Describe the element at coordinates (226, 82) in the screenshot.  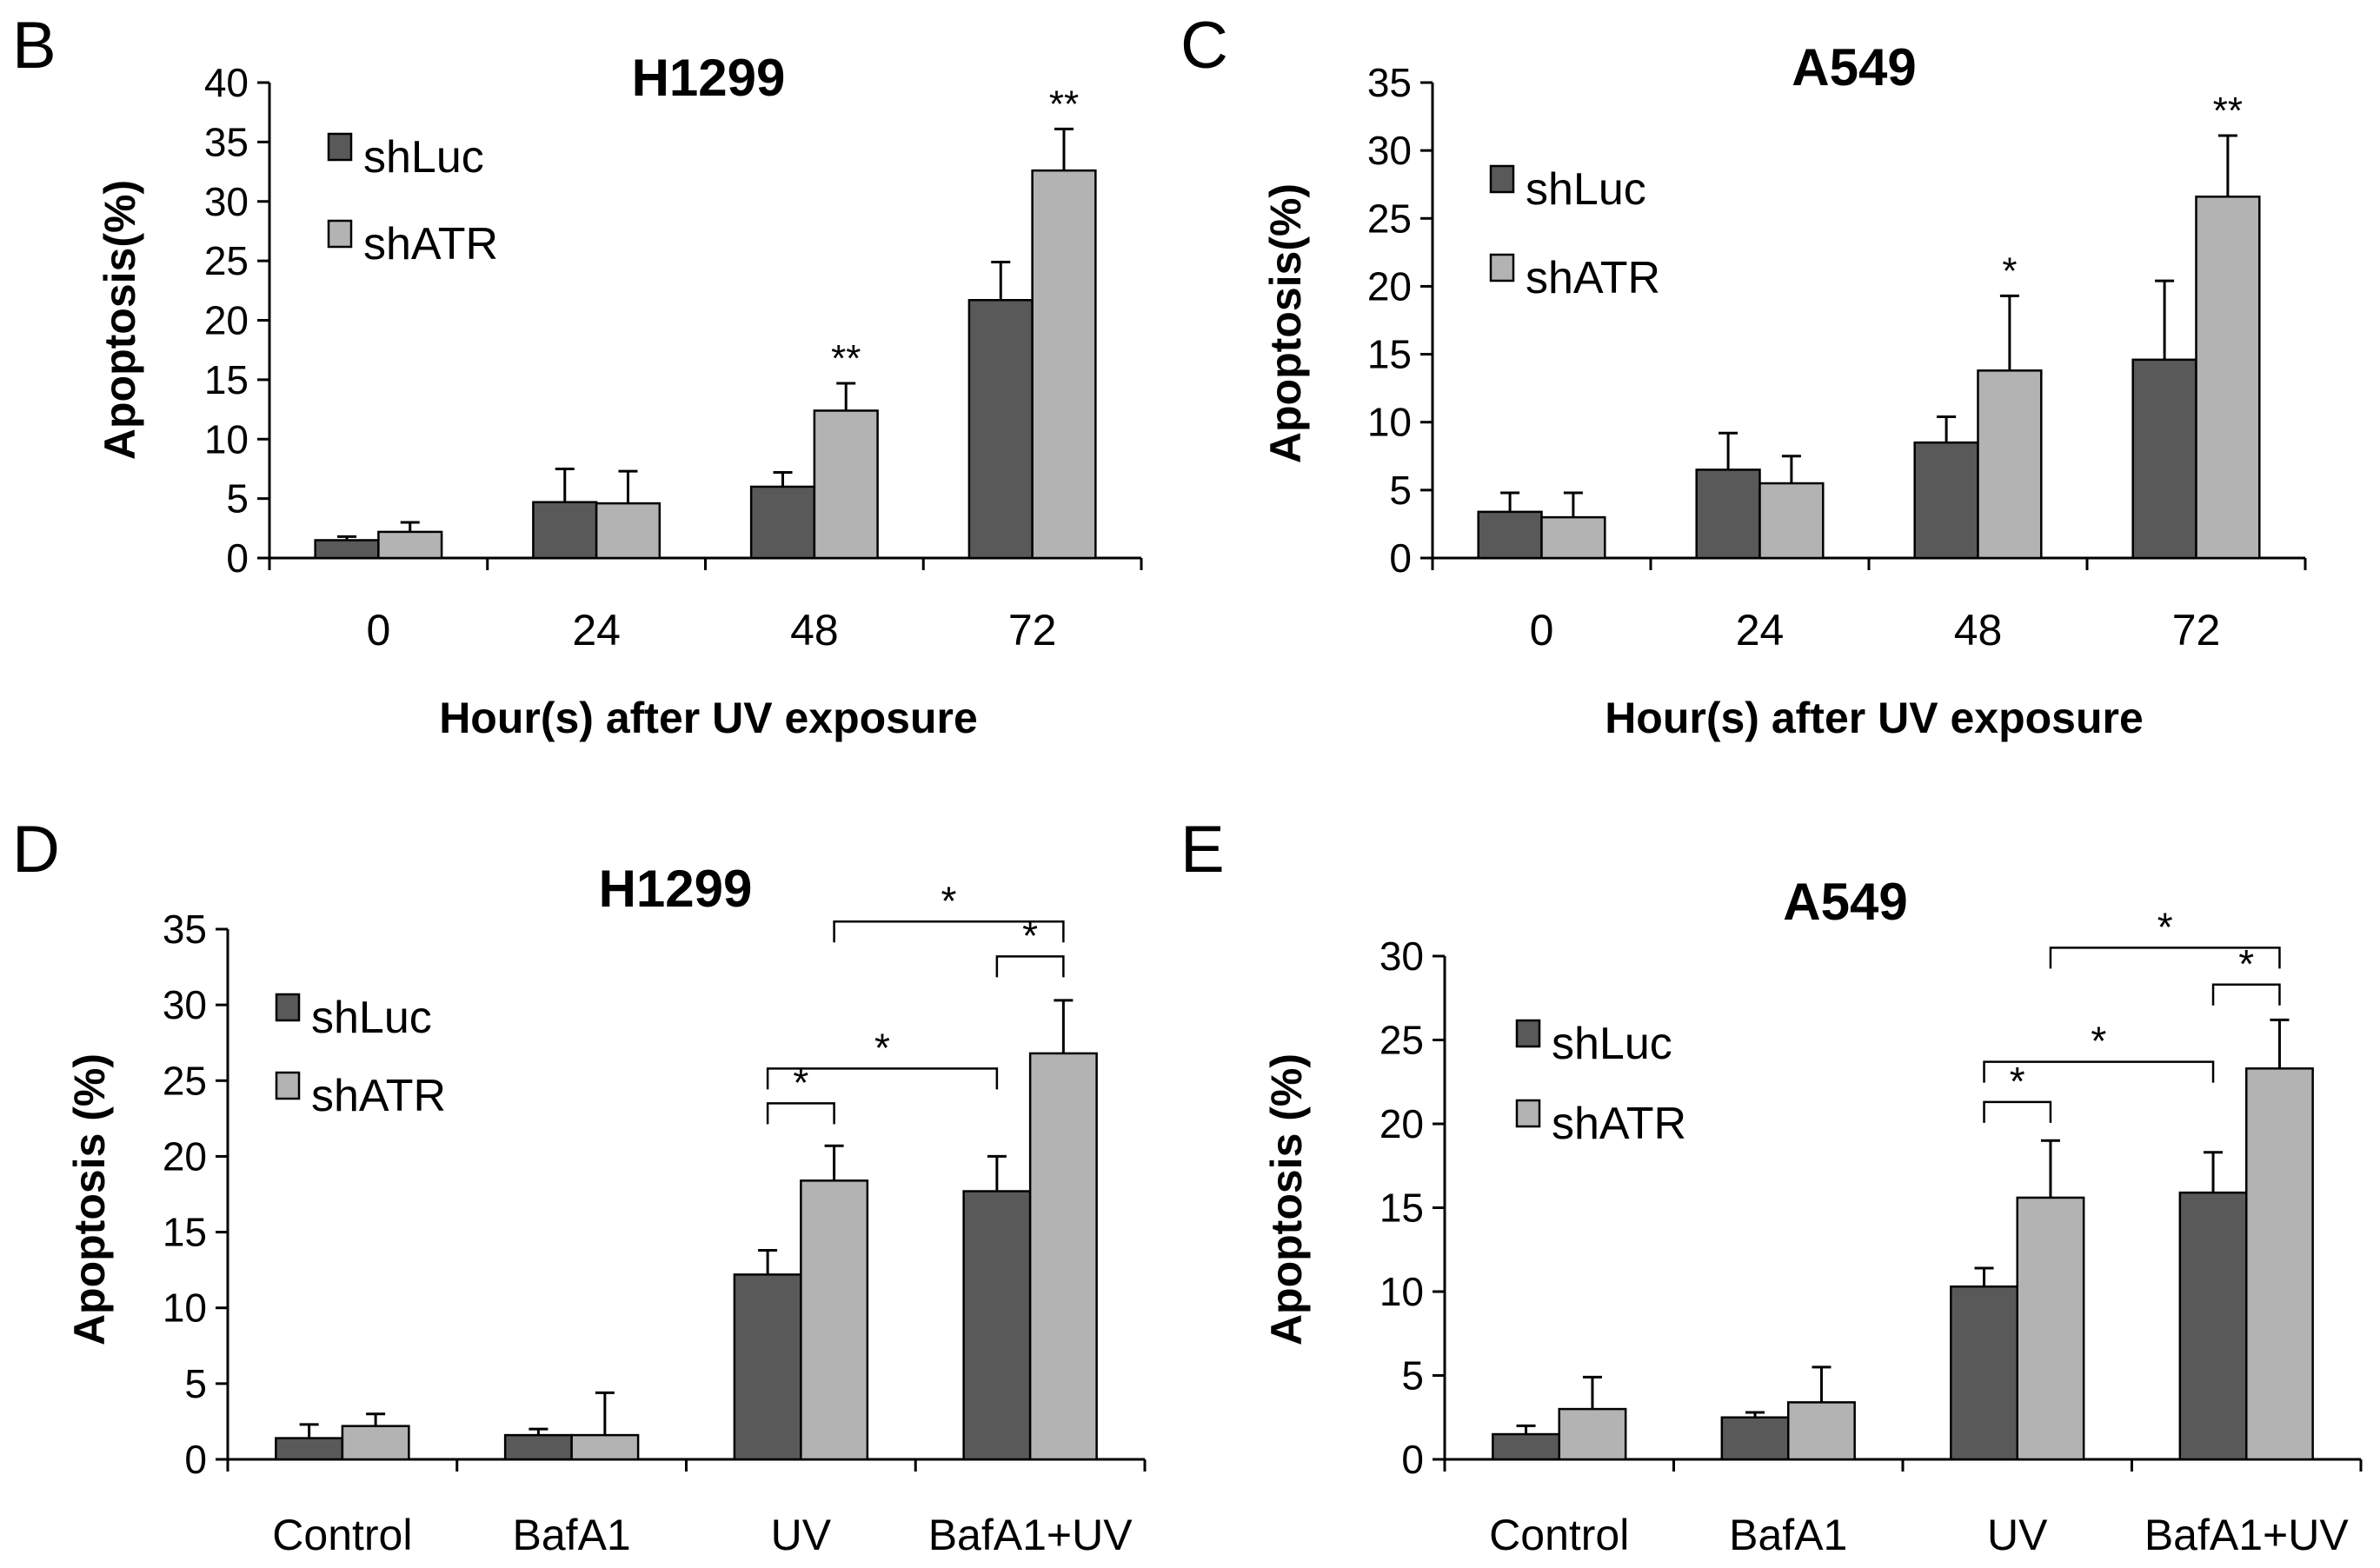
I see `y-tick-label: 40` at that location.